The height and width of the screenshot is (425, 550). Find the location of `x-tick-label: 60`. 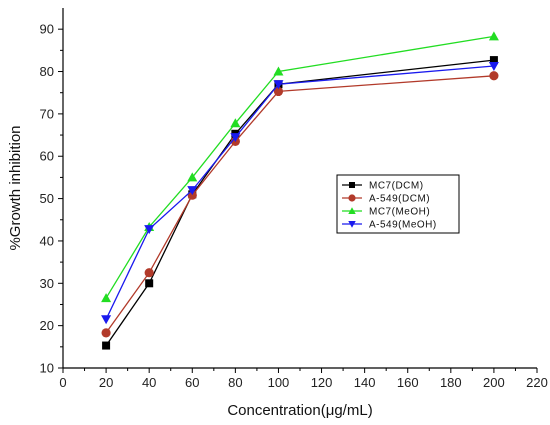

x-tick-label: 60 is located at coordinates (192, 382).